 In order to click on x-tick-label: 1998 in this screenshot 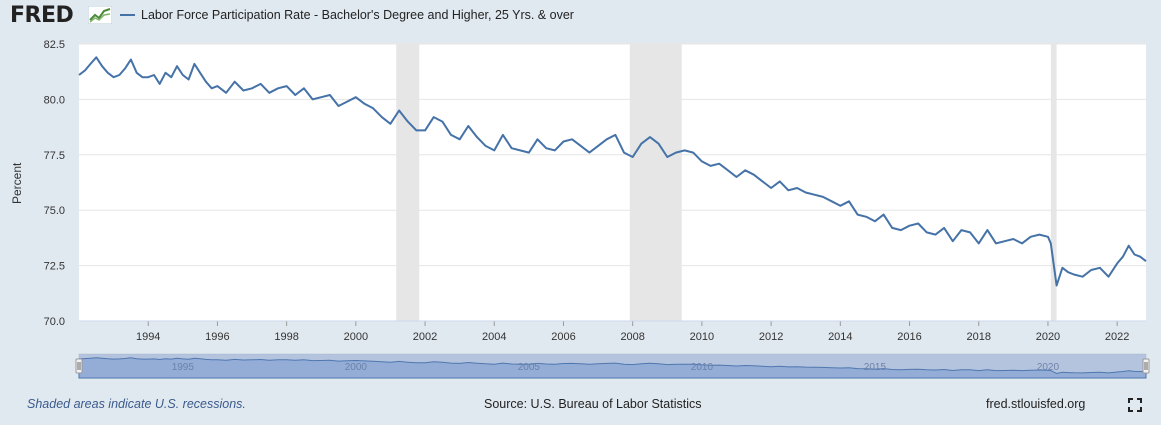, I will do `click(286, 337)`.